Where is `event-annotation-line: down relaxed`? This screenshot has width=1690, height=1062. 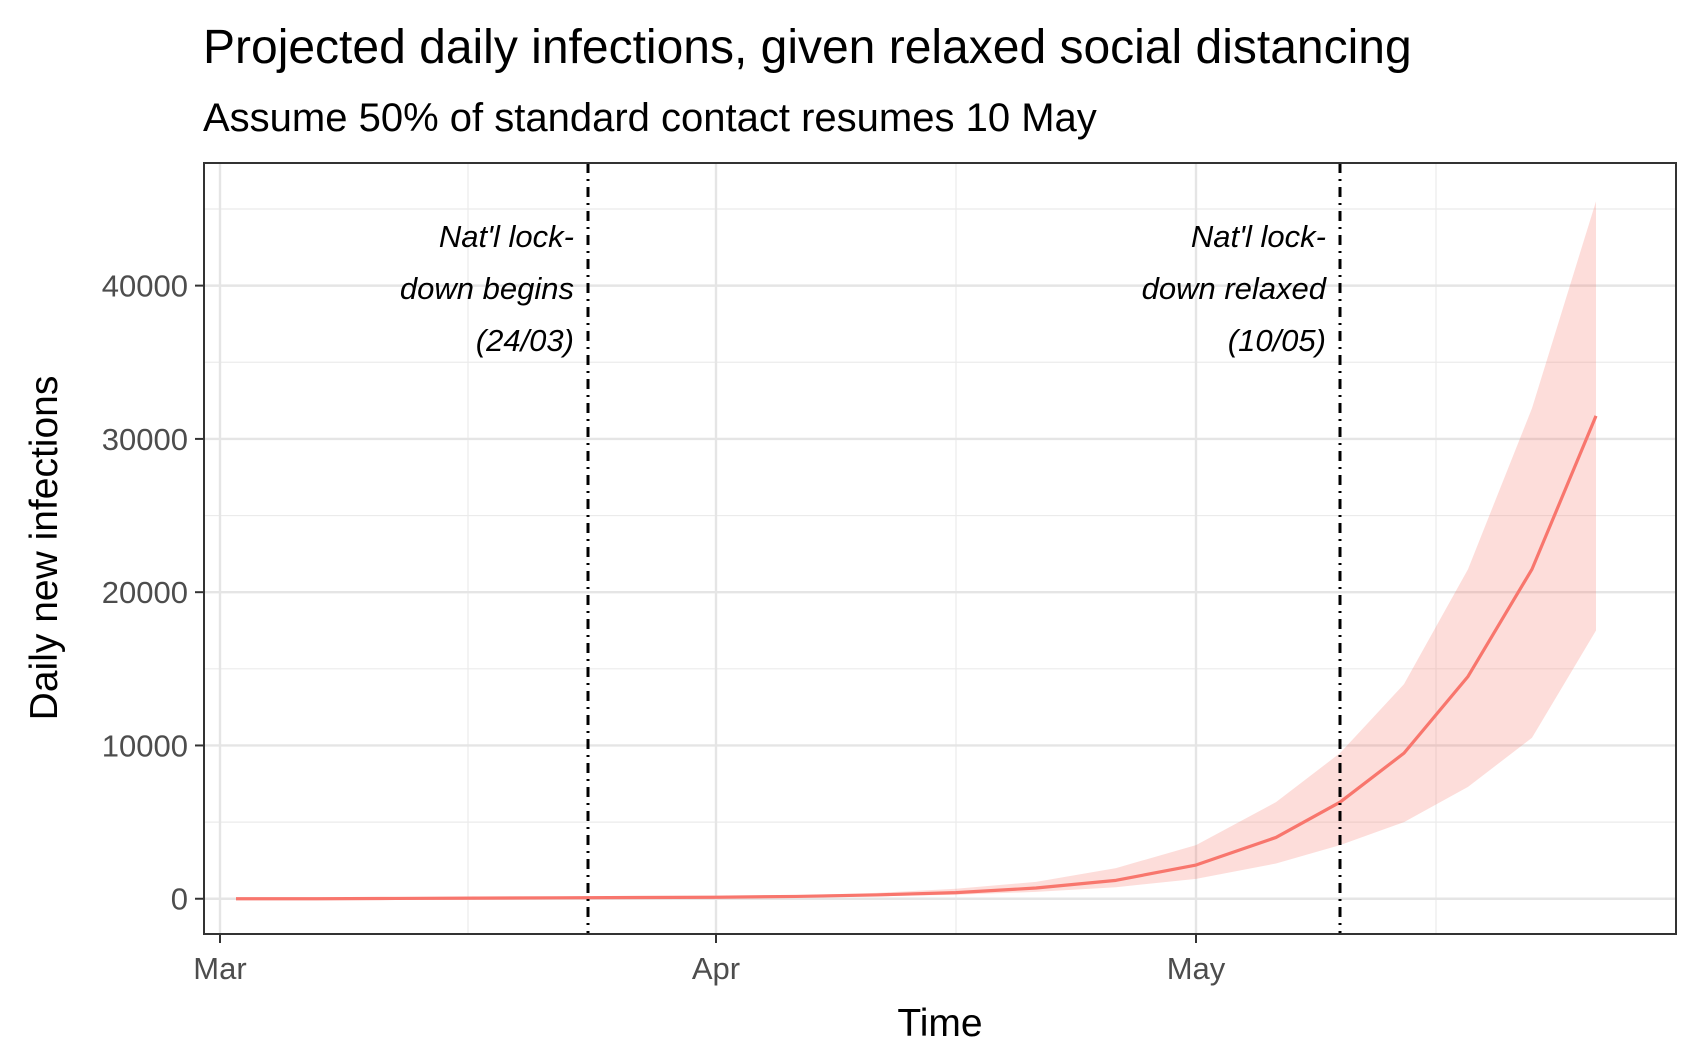
event-annotation-line: down relaxed is located at coordinates (1235, 288).